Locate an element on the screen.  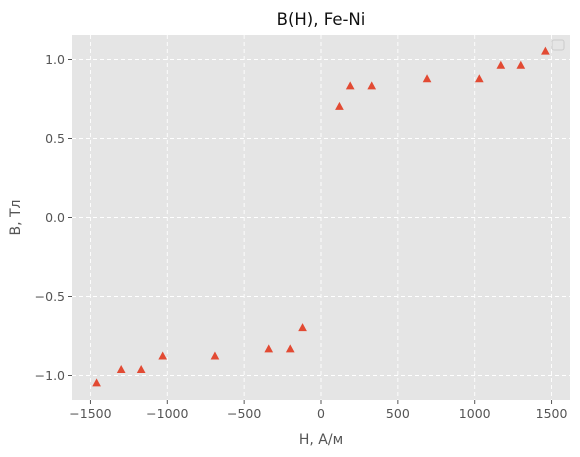
legend-box is located at coordinates (558, 45).